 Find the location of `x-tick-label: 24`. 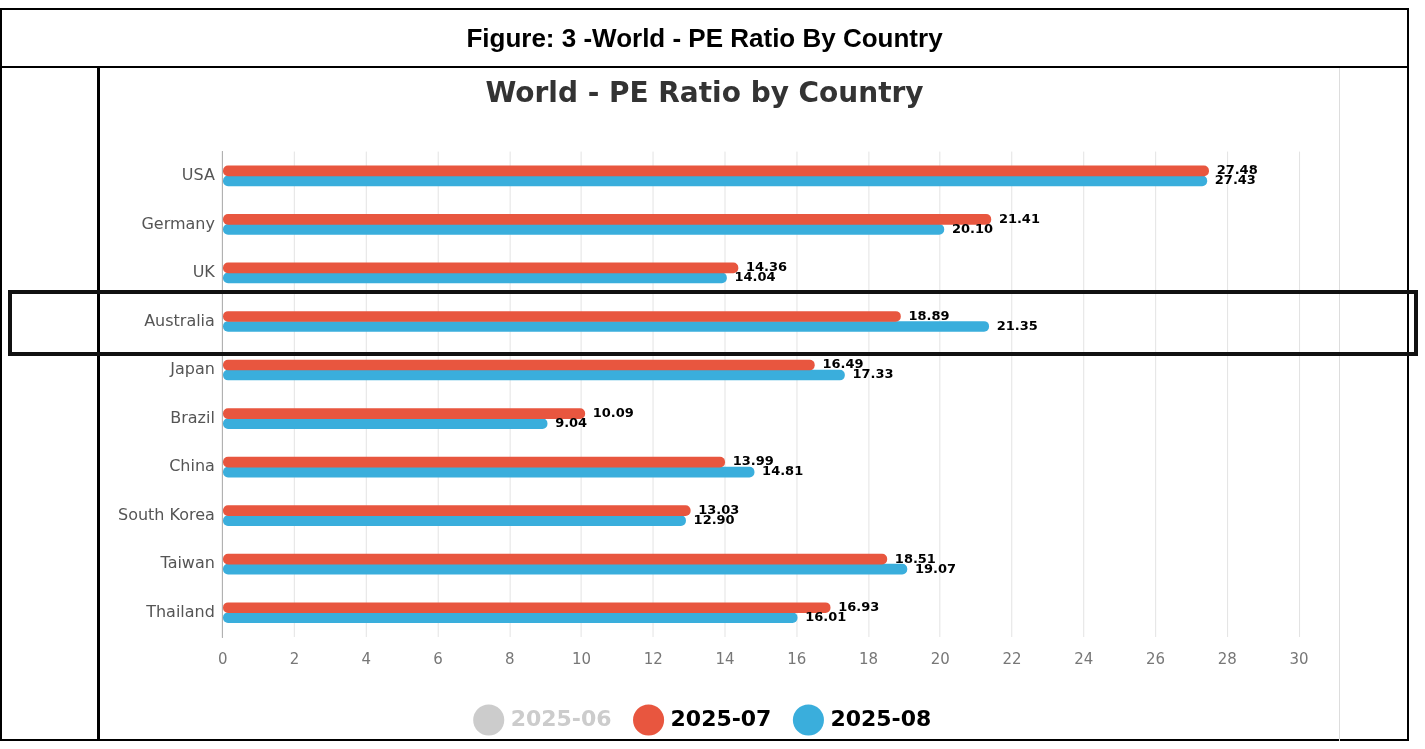

x-tick-label: 24 is located at coordinates (1084, 658).